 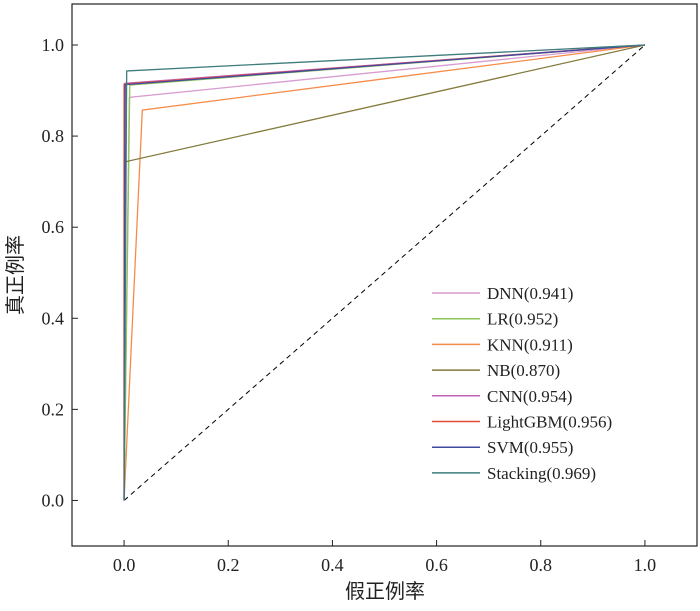 I want to click on legend-label: NB(0.870), so click(x=523, y=370).